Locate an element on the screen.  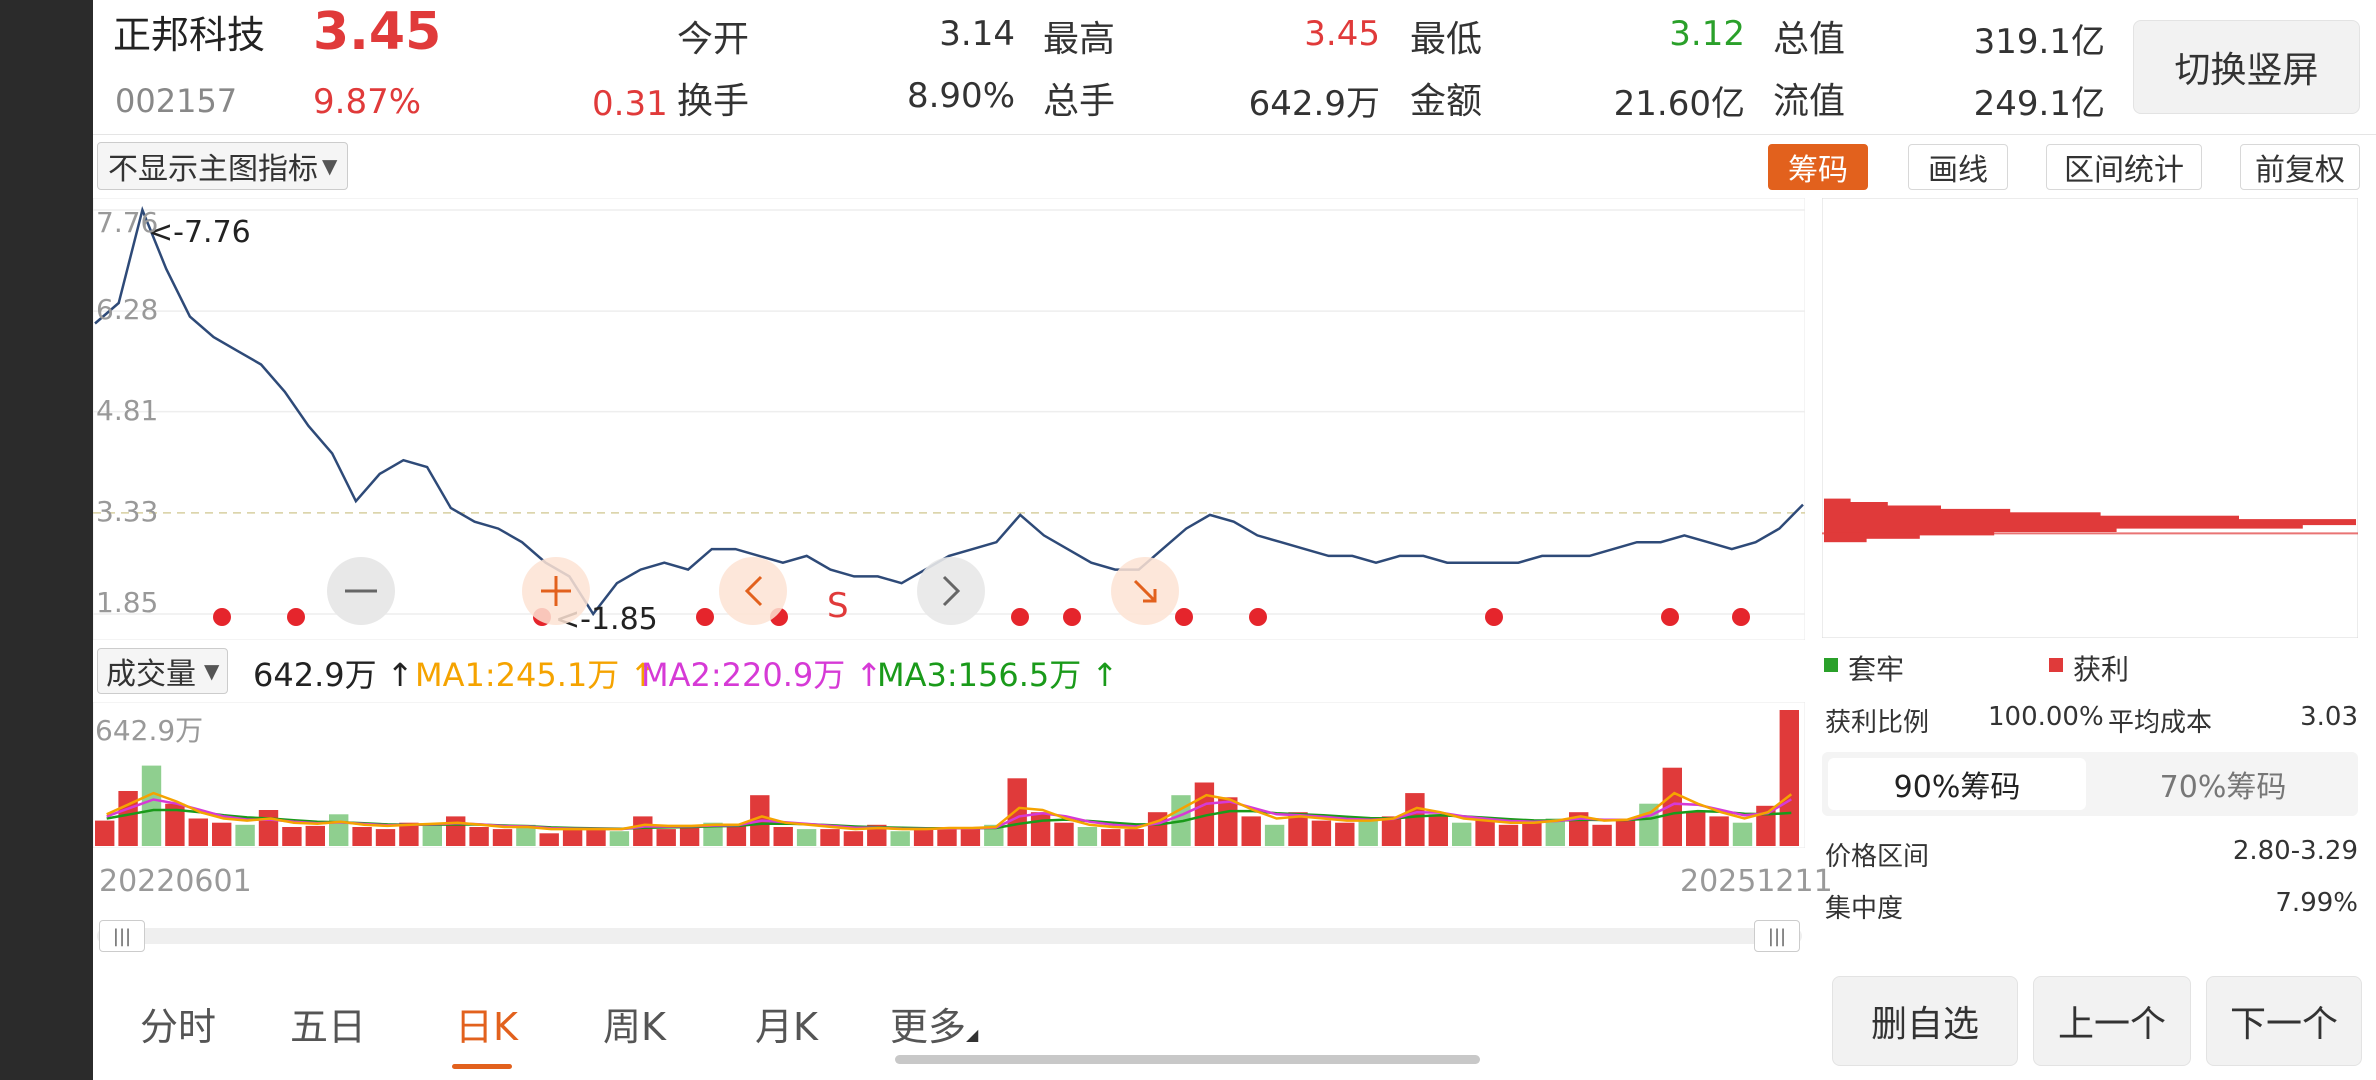
ma2-label: MA2:220.9万 is located at coordinates (743, 675).